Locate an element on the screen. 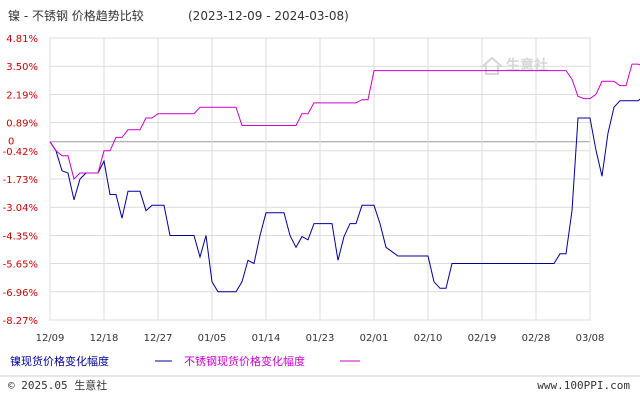 Image resolution: width=640 pixels, height=400 pixels. y-tick-label: 0.89% is located at coordinates (22, 124).